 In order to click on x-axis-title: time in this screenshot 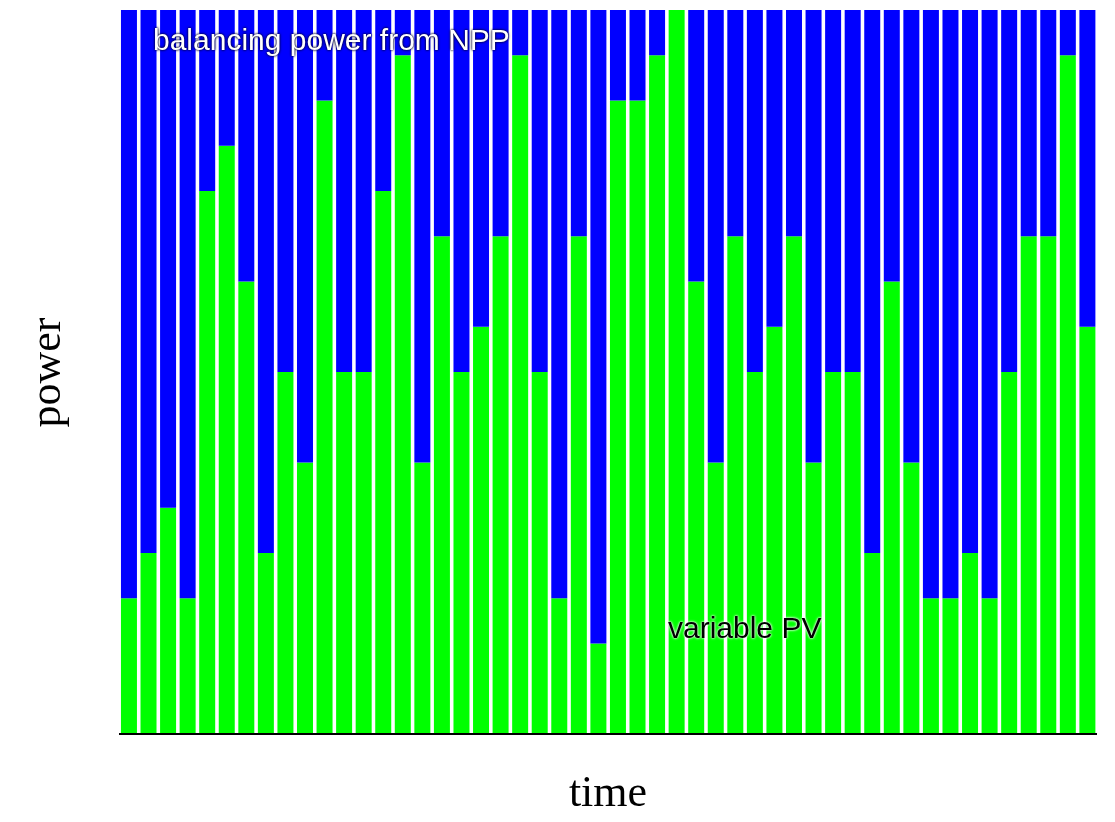, I will do `click(608, 791)`.